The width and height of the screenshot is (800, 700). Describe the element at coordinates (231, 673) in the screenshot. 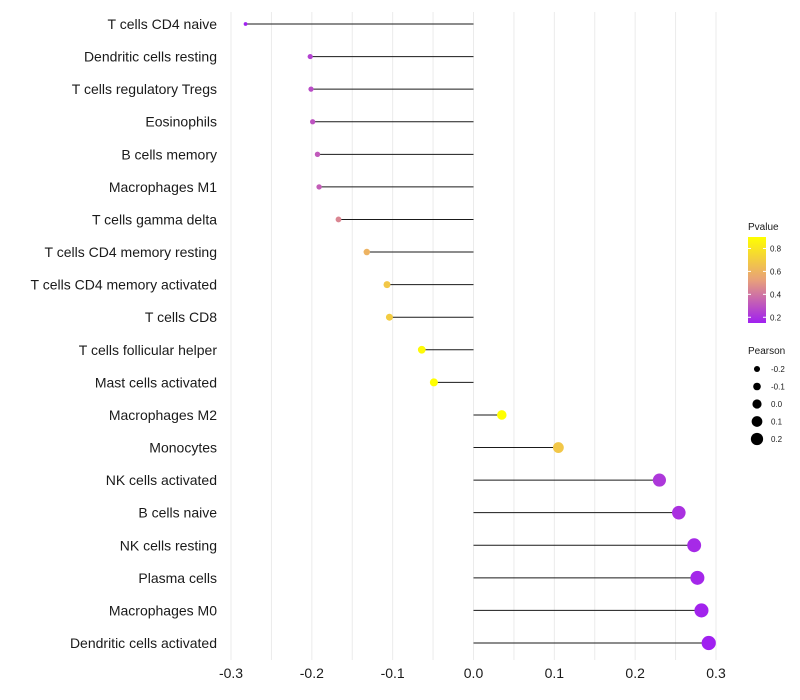

I see `x-tick-label: -0.3` at that location.